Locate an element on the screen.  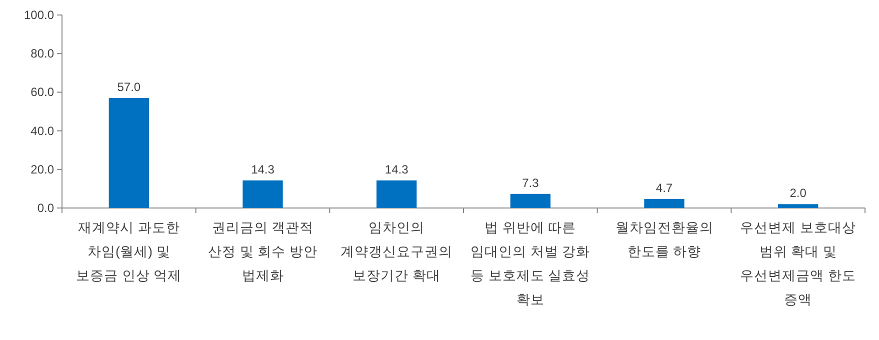
x-tick-label: 월차임전환율의 한도를 하향 is located at coordinates (664, 239).